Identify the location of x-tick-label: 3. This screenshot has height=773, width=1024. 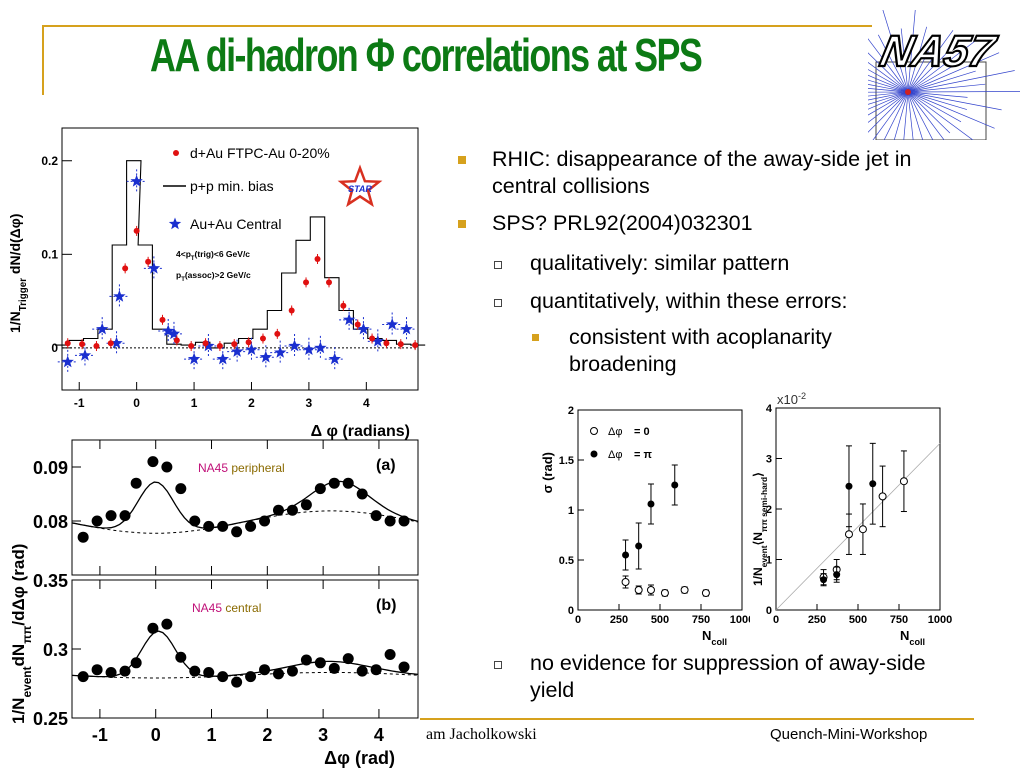
(323, 735).